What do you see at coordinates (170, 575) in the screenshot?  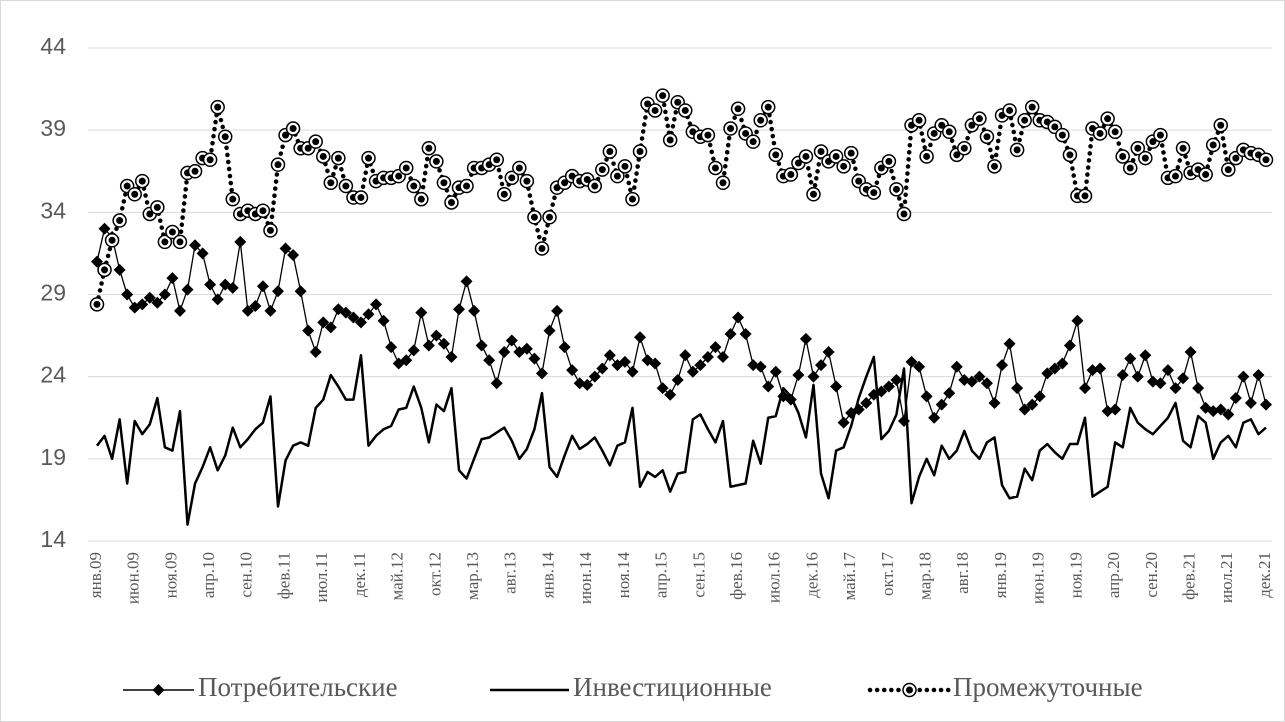 I see `x-tick-label: ноя.09` at bounding box center [170, 575].